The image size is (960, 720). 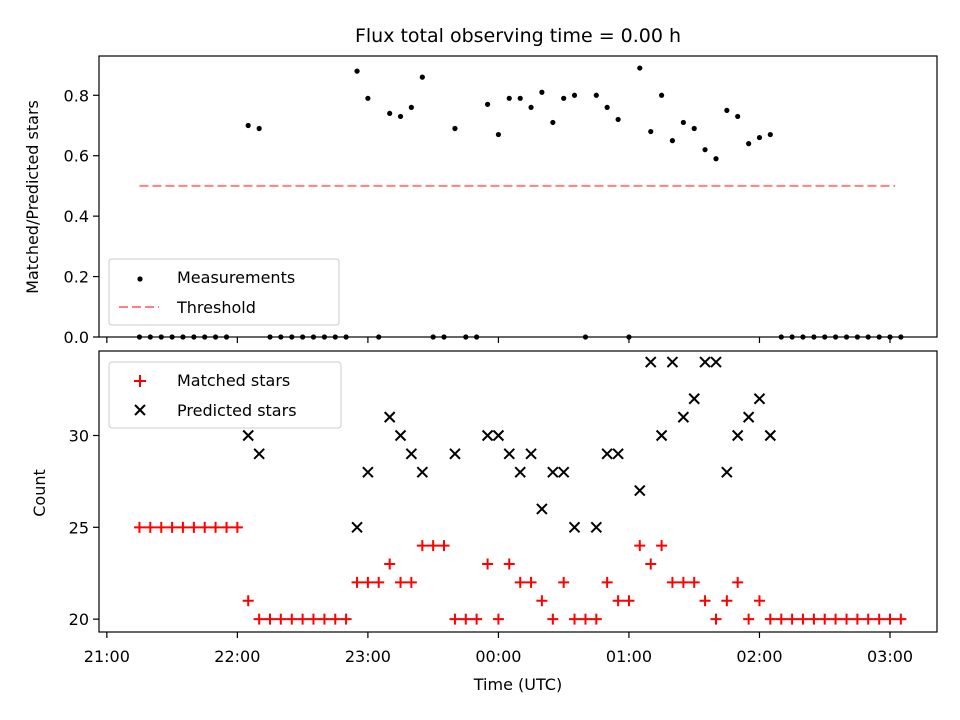 What do you see at coordinates (84, 527) in the screenshot?
I see `bottom-y-ticks: 20 25 30` at bounding box center [84, 527].